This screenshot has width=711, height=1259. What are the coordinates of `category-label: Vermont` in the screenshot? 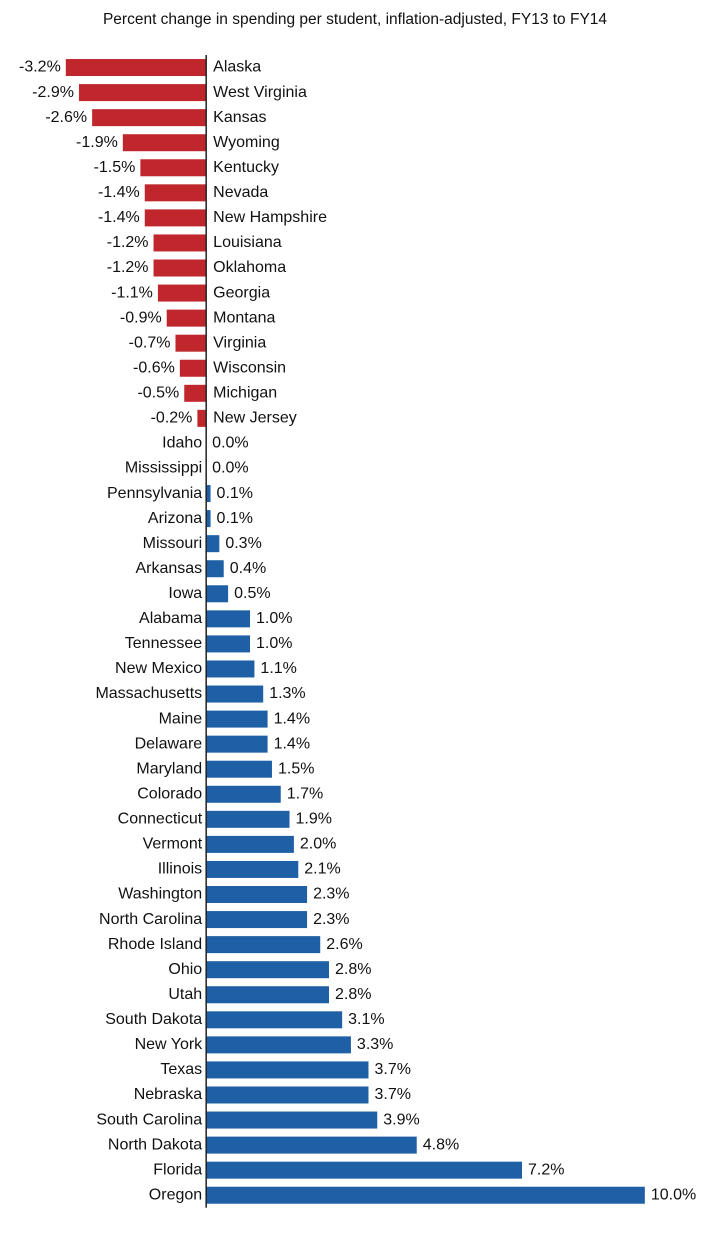 It's located at (173, 844).